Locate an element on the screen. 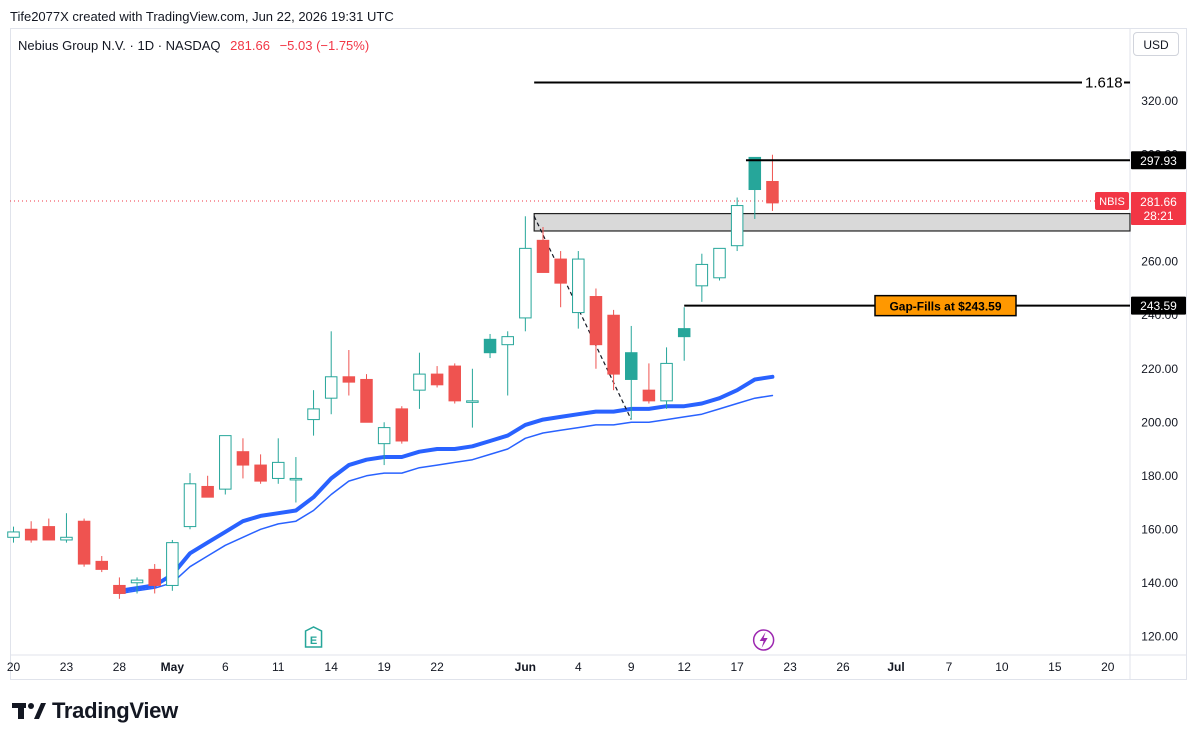 The height and width of the screenshot is (739, 1200). tradingview-brand: TradingView is located at coordinates (95, 711).